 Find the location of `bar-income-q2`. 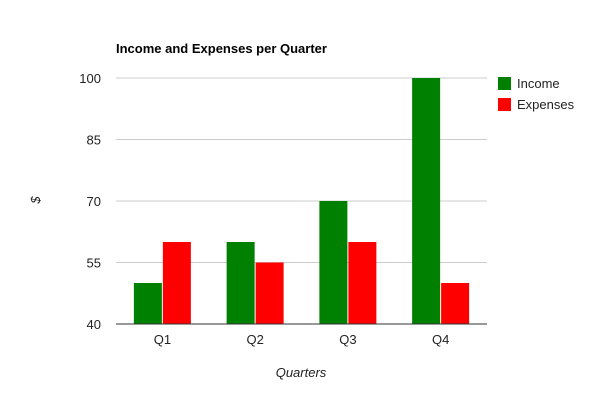

bar-income-q2 is located at coordinates (240, 283).